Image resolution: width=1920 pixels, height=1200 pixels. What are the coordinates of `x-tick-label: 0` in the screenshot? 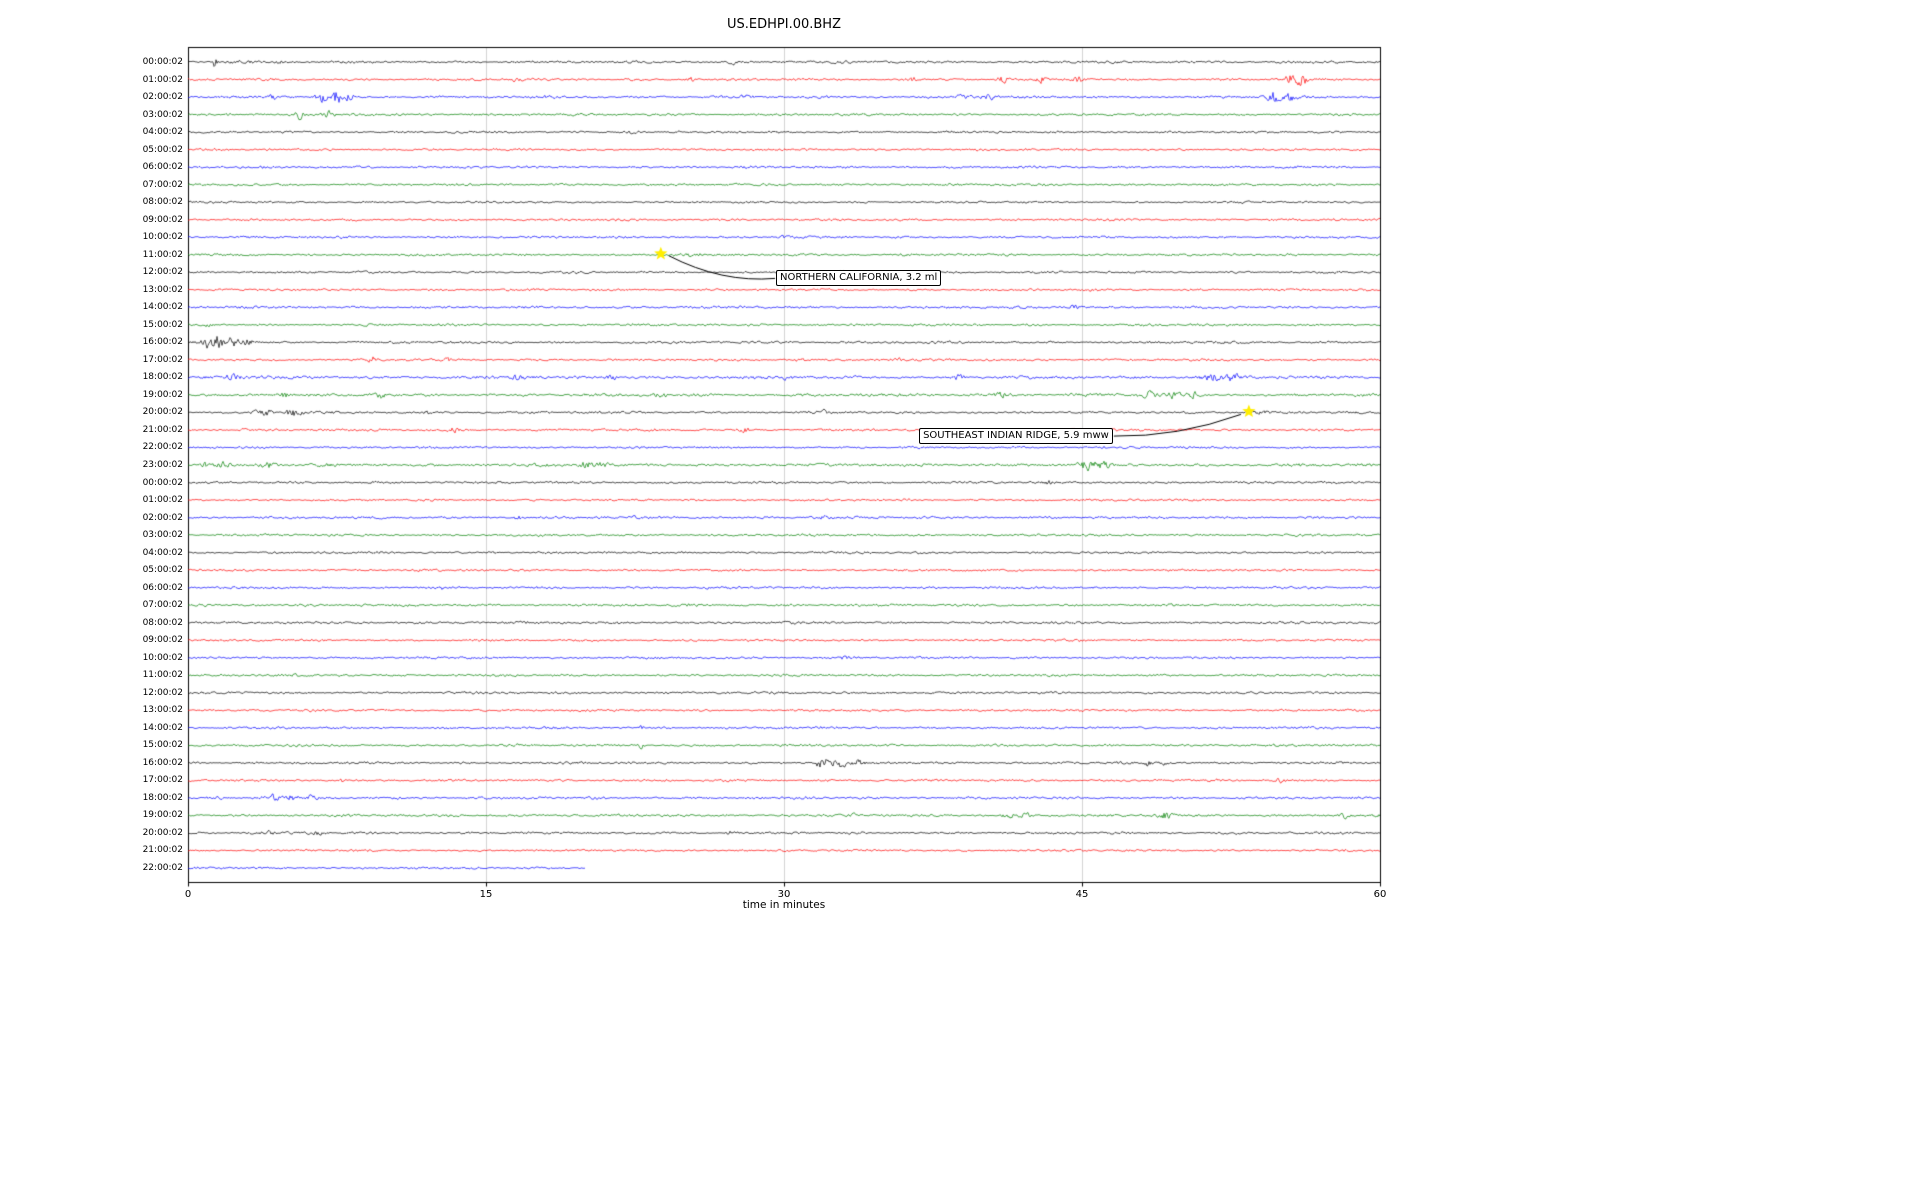 It's located at (188, 894).